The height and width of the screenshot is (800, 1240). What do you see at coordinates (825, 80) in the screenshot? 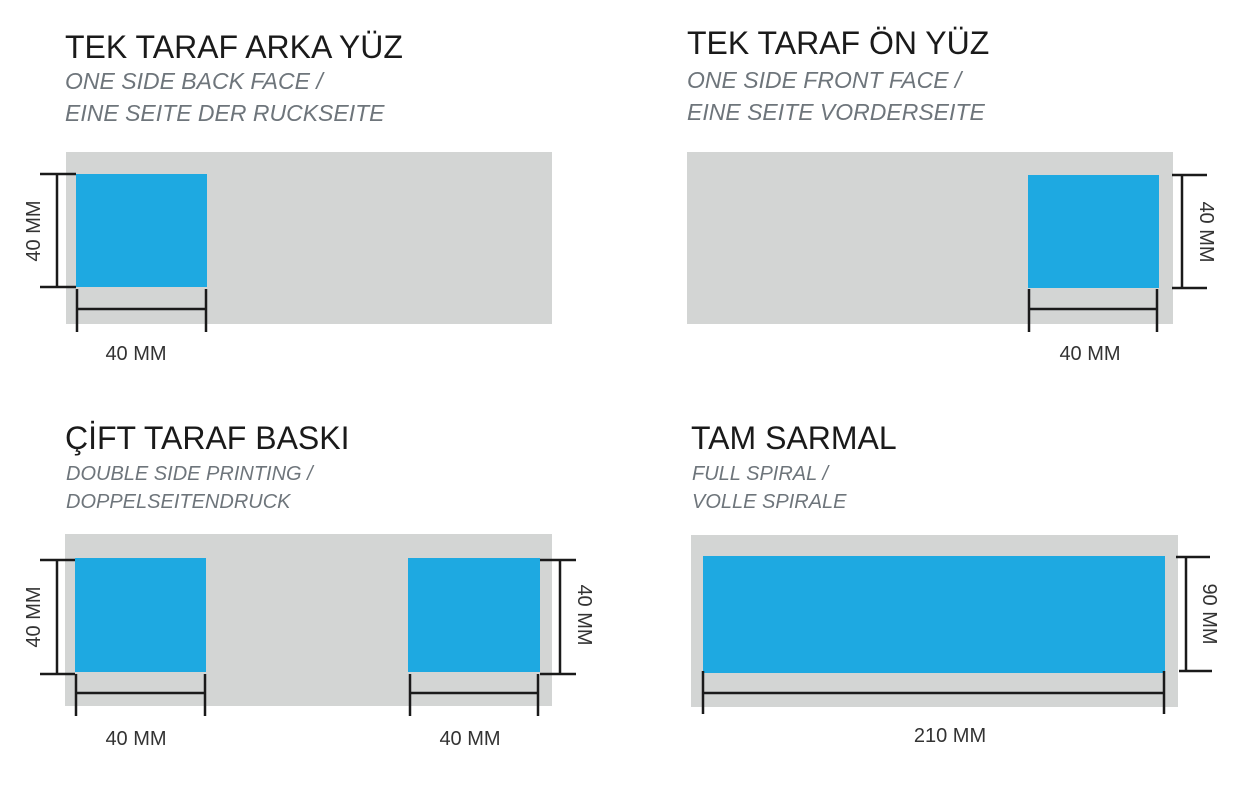
I see `panel-subtitle-en: ONE SIDE FRONT FACE /` at bounding box center [825, 80].